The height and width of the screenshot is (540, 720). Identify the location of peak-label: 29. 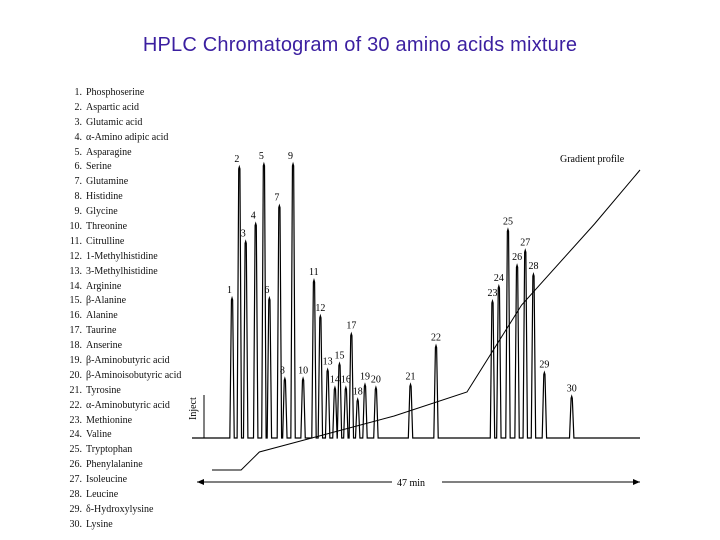
(544, 364).